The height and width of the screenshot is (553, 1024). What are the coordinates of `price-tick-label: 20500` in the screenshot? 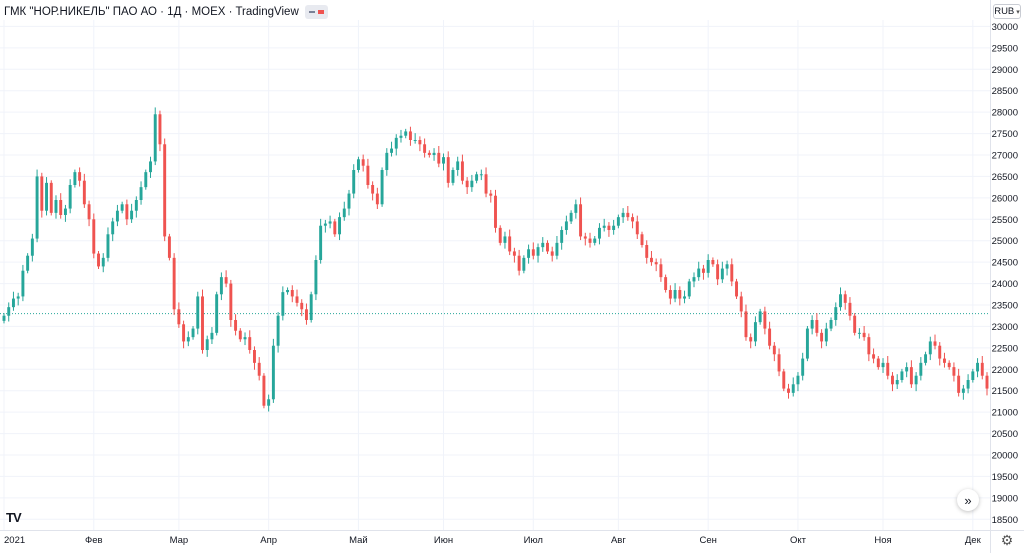 It's located at (1005, 434).